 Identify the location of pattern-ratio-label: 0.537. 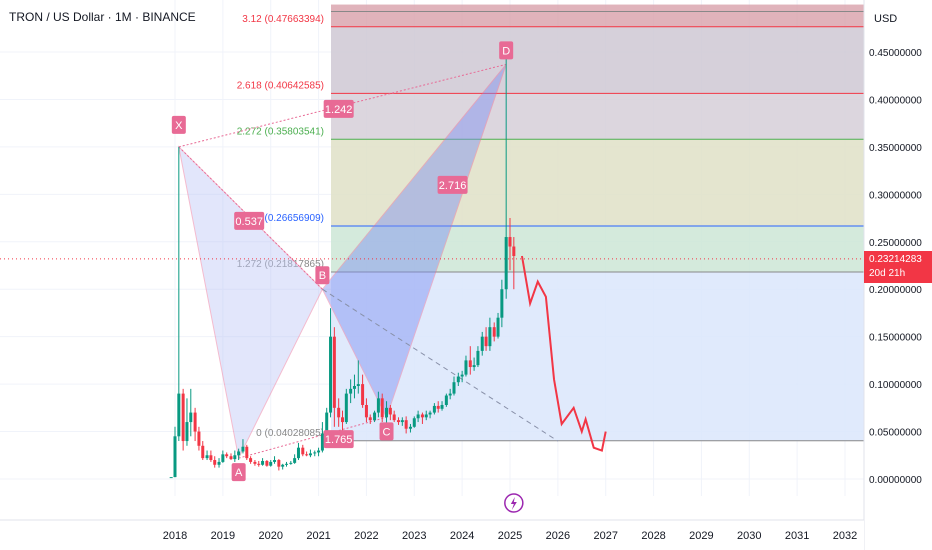
(249, 222).